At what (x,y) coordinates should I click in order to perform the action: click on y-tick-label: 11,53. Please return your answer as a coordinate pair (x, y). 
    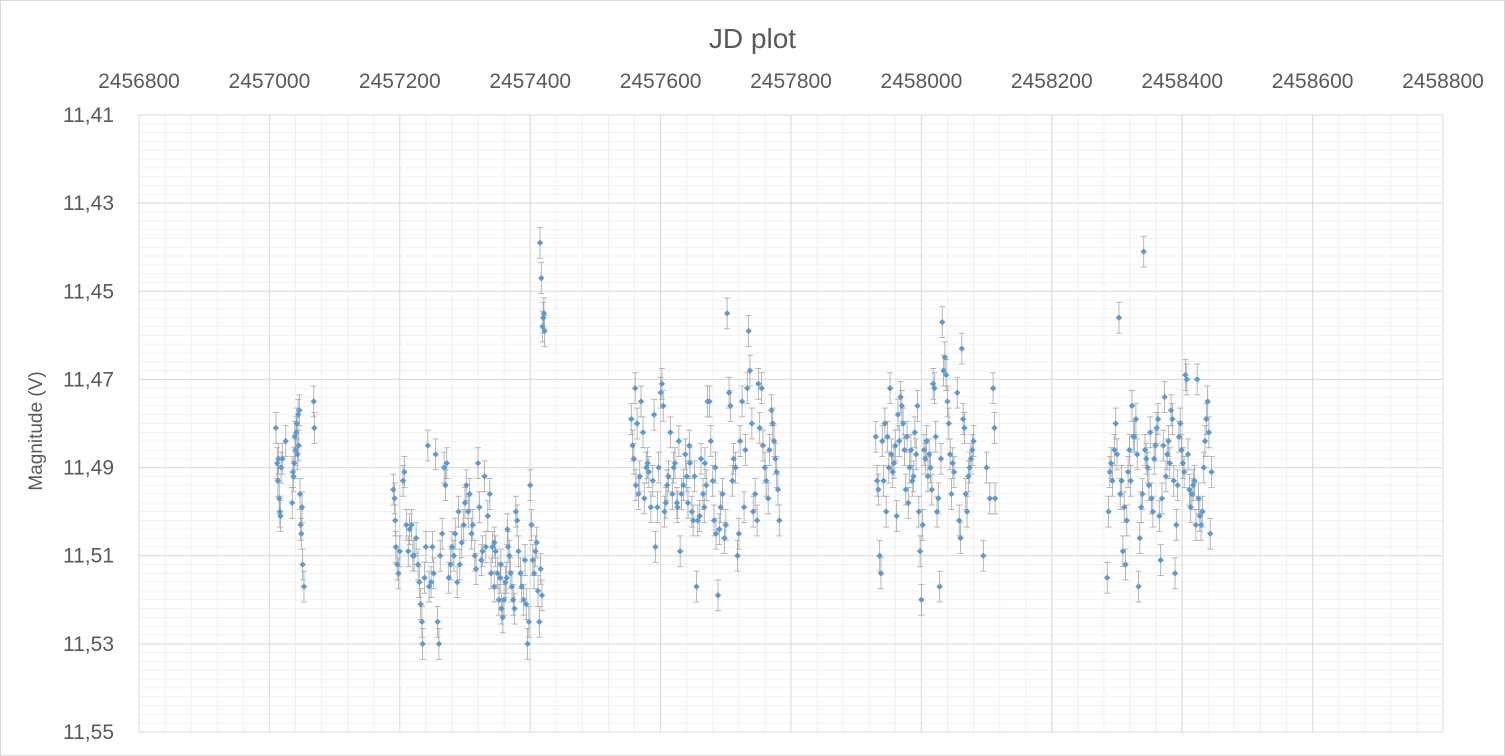
    Looking at the image, I should click on (88, 644).